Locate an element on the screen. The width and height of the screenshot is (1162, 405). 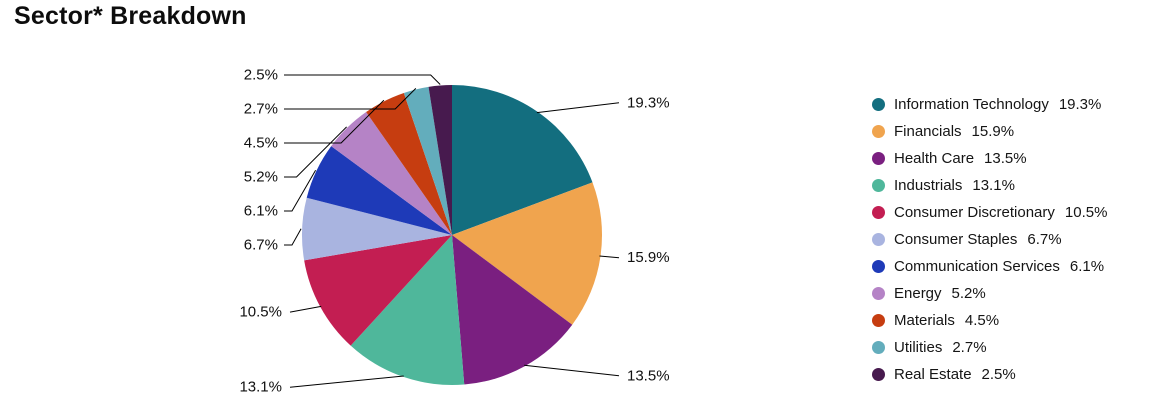
pie-slice-health-care is located at coordinates (512, 310).